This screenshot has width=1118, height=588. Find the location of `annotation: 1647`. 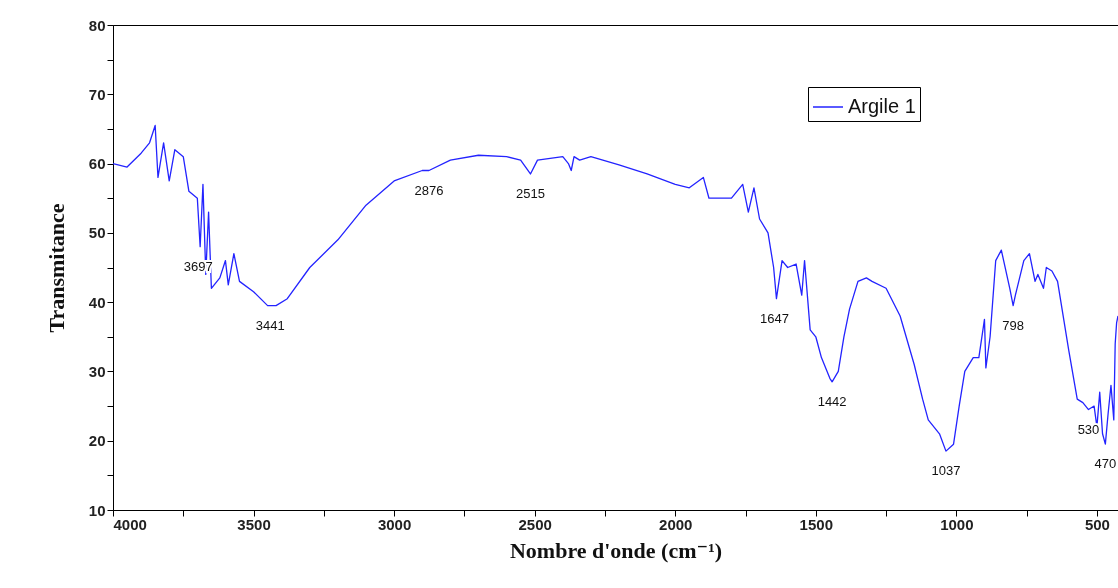

annotation: 1647 is located at coordinates (774, 318).